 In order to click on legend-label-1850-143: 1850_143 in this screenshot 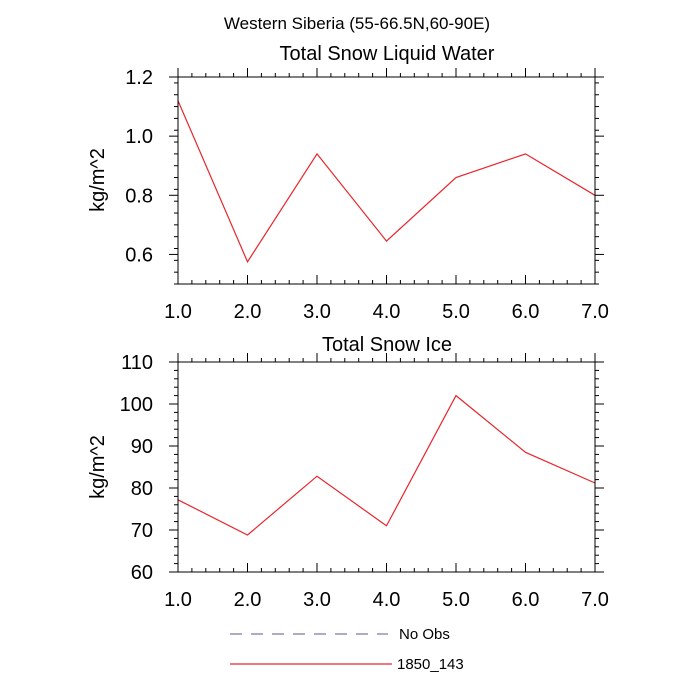, I will do `click(430, 664)`.